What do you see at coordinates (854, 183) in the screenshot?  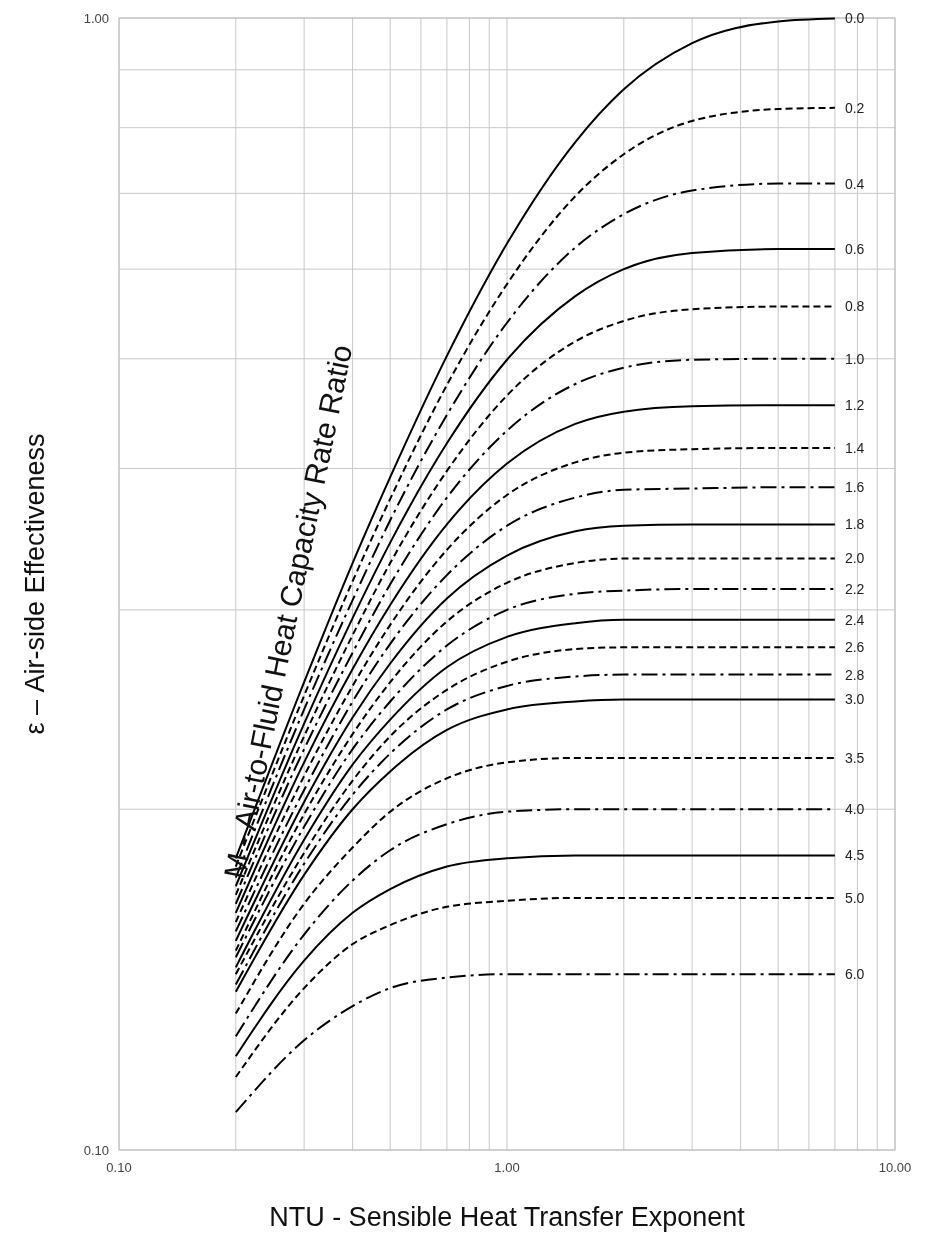 I see `series-label: 0.4` at bounding box center [854, 183].